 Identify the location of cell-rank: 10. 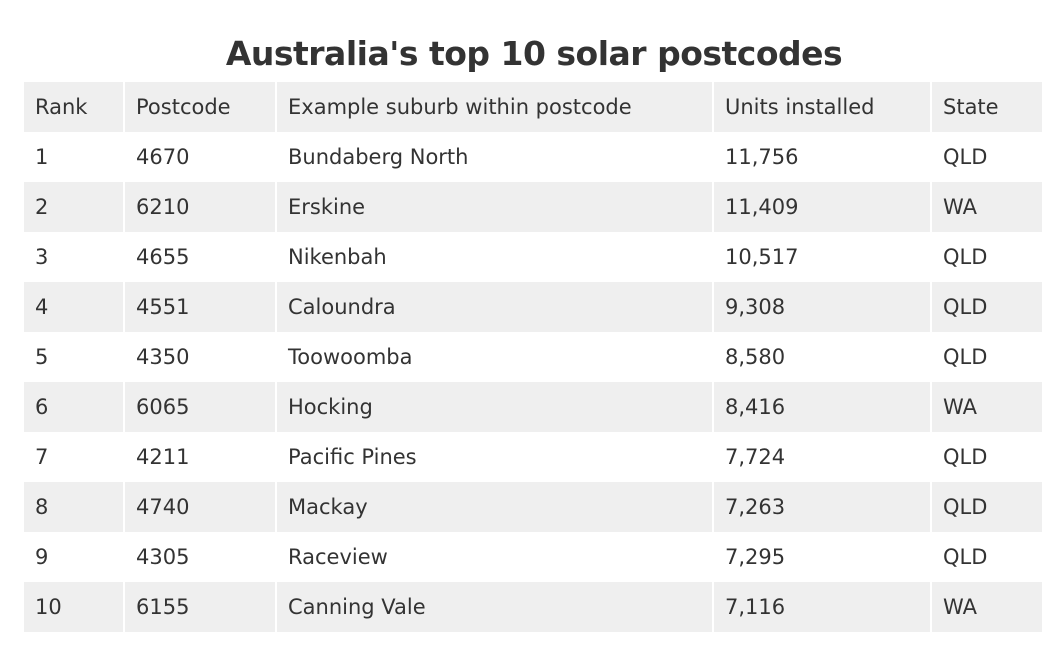
(74, 607).